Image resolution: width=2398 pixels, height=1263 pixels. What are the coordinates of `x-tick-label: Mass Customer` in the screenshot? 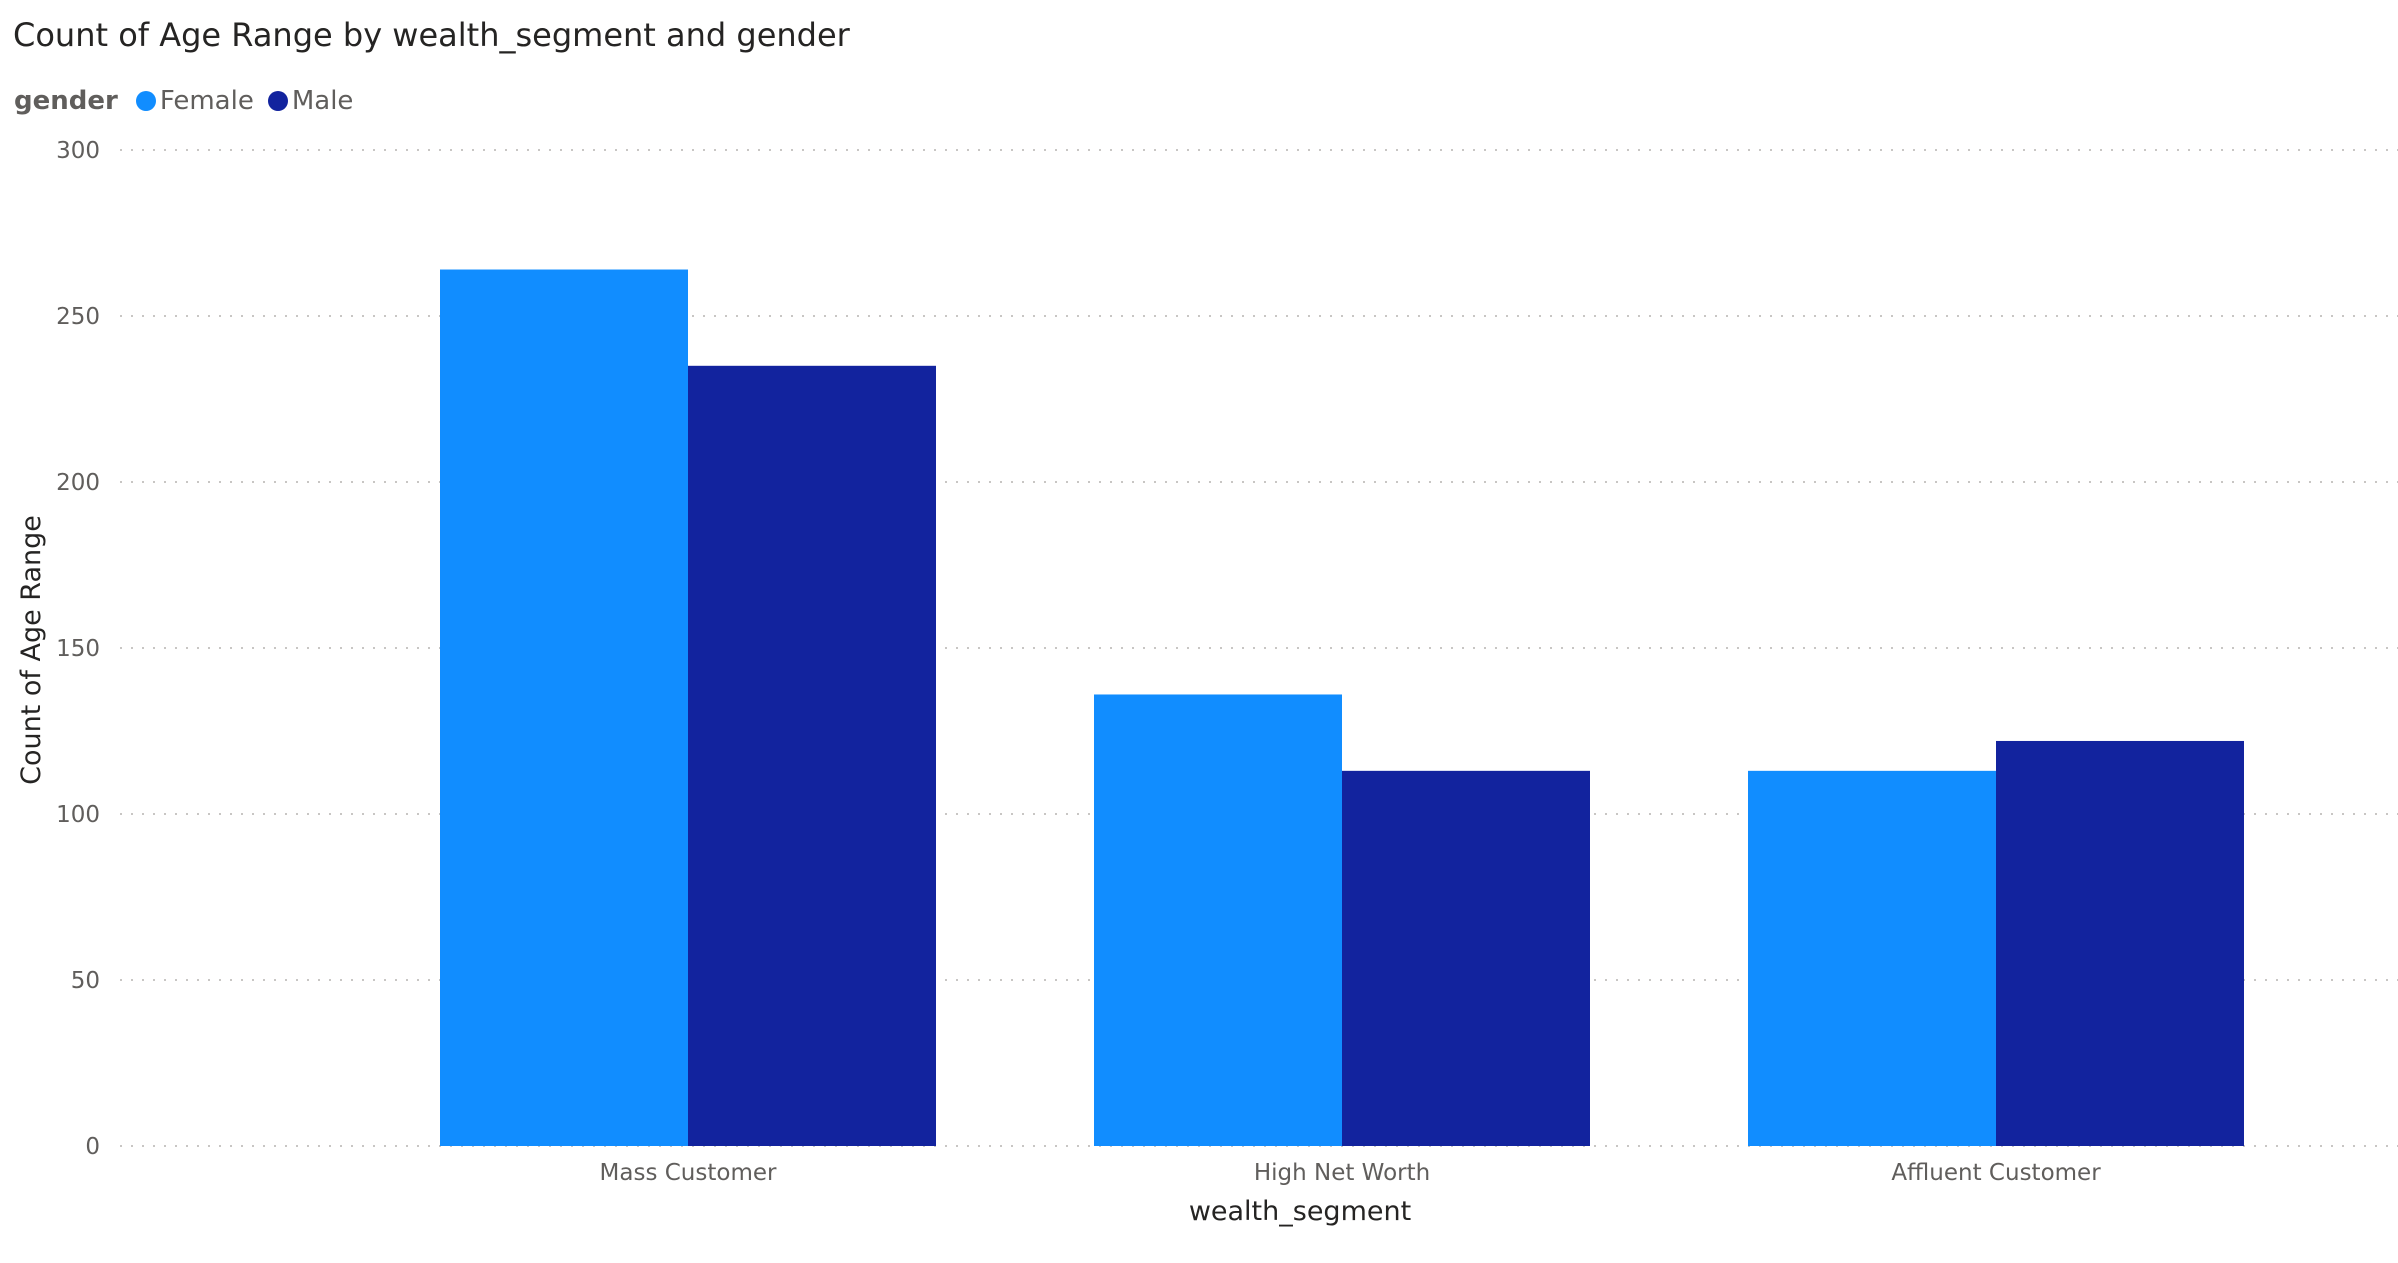 It's located at (688, 1173).